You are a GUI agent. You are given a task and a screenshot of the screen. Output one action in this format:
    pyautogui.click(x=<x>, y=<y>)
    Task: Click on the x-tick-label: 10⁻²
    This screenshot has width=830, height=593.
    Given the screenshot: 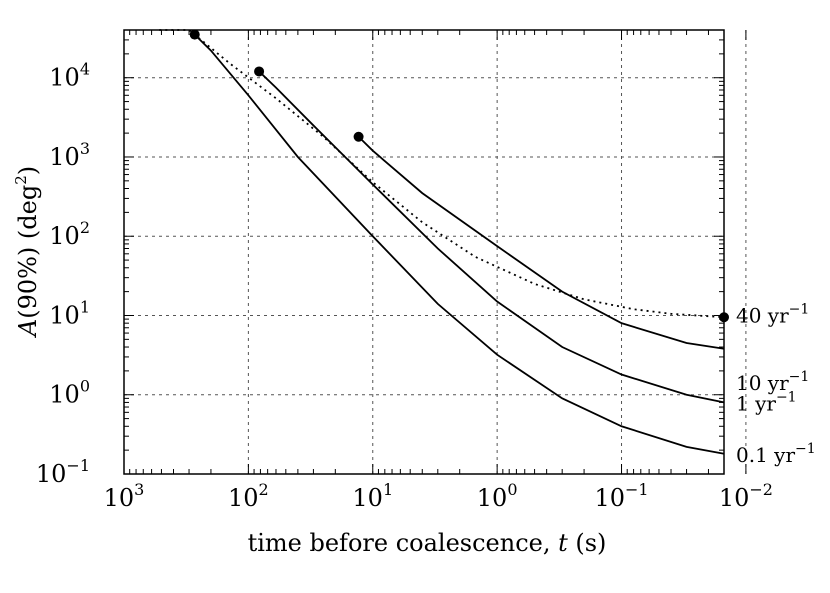 What is the action you would take?
    pyautogui.click(x=746, y=496)
    